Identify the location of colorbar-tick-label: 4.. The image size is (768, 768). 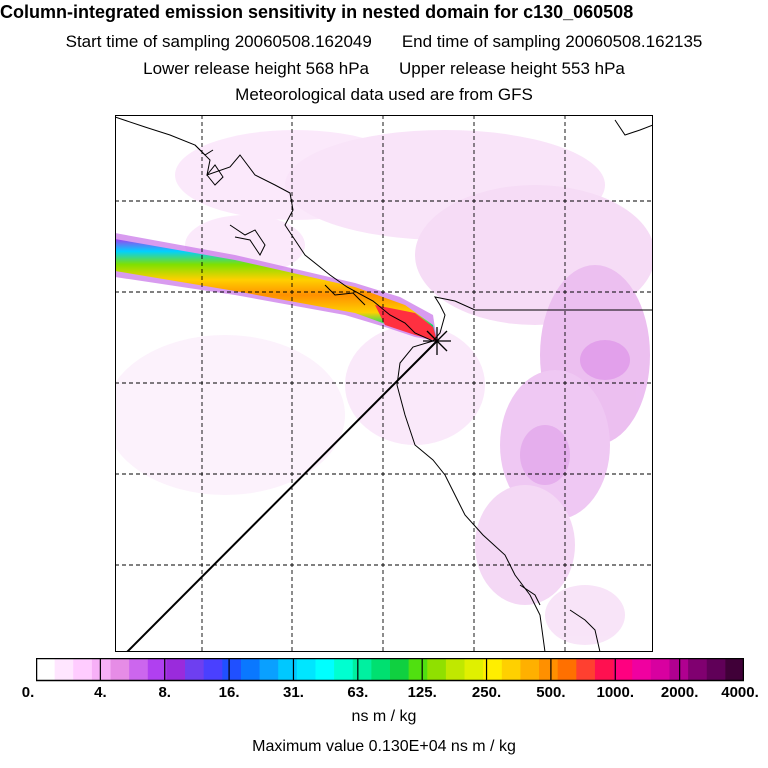
(100, 692).